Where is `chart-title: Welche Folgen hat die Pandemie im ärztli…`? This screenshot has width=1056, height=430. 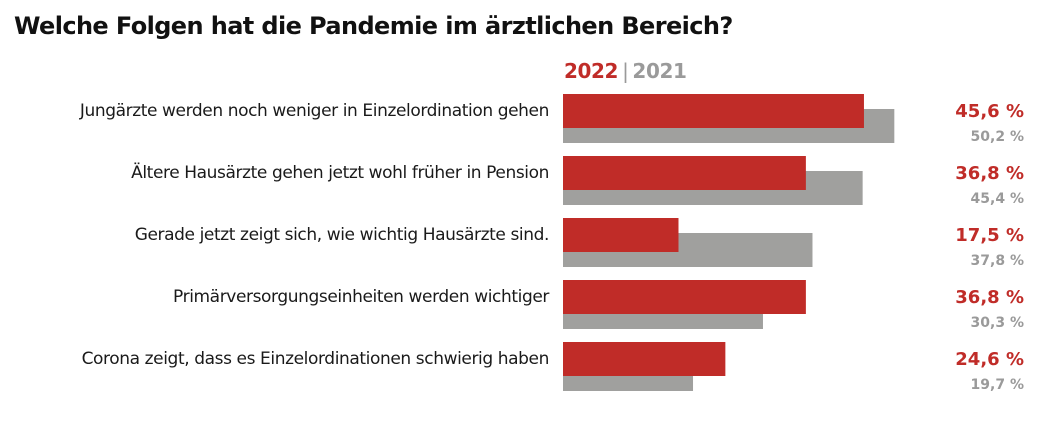 chart-title: Welche Folgen hat die Pandemie im ärztli… is located at coordinates (373, 26).